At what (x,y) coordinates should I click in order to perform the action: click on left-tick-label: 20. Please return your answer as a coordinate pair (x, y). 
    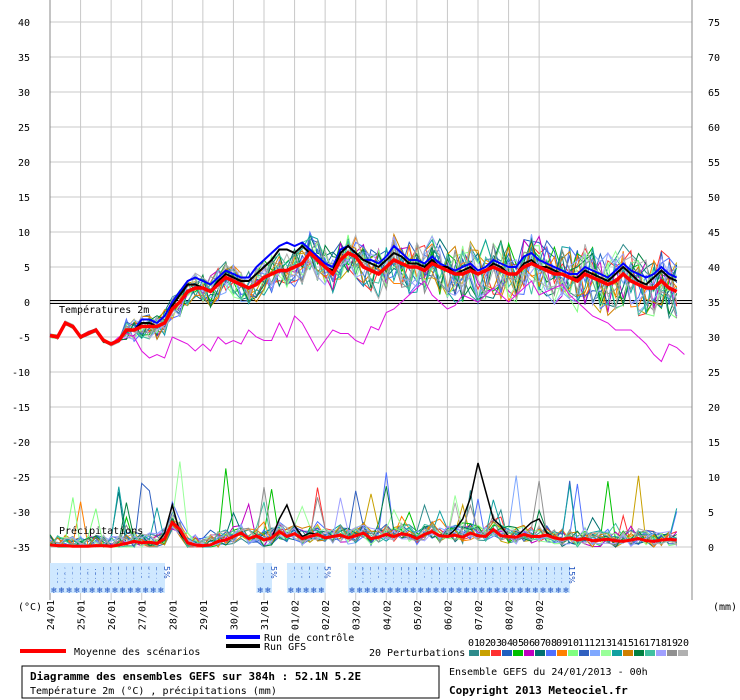
    Looking at the image, I should click on (24, 163).